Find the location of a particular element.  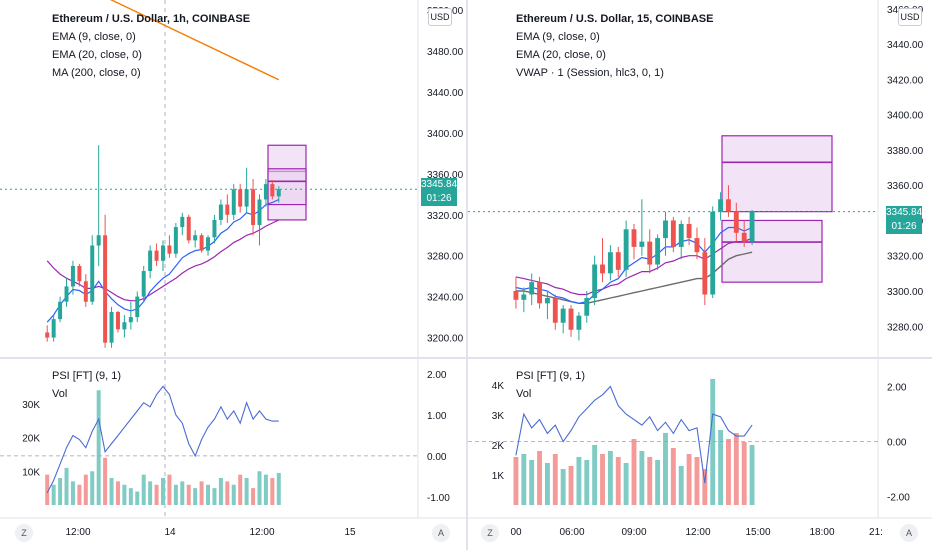

volume-tick-label: 1K is located at coordinates (498, 476).